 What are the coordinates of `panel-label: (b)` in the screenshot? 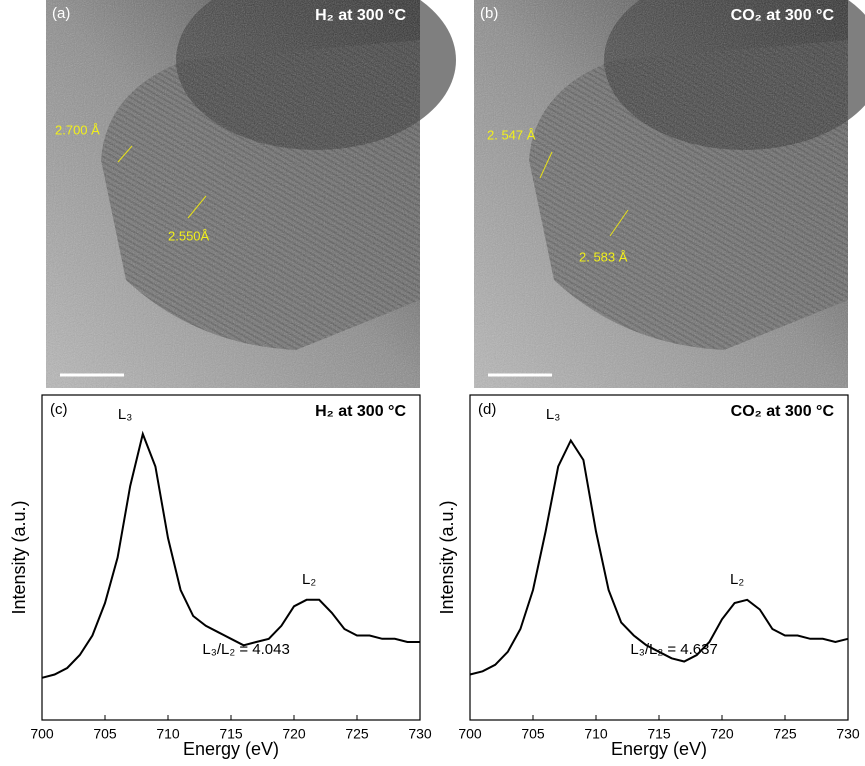 It's located at (489, 13).